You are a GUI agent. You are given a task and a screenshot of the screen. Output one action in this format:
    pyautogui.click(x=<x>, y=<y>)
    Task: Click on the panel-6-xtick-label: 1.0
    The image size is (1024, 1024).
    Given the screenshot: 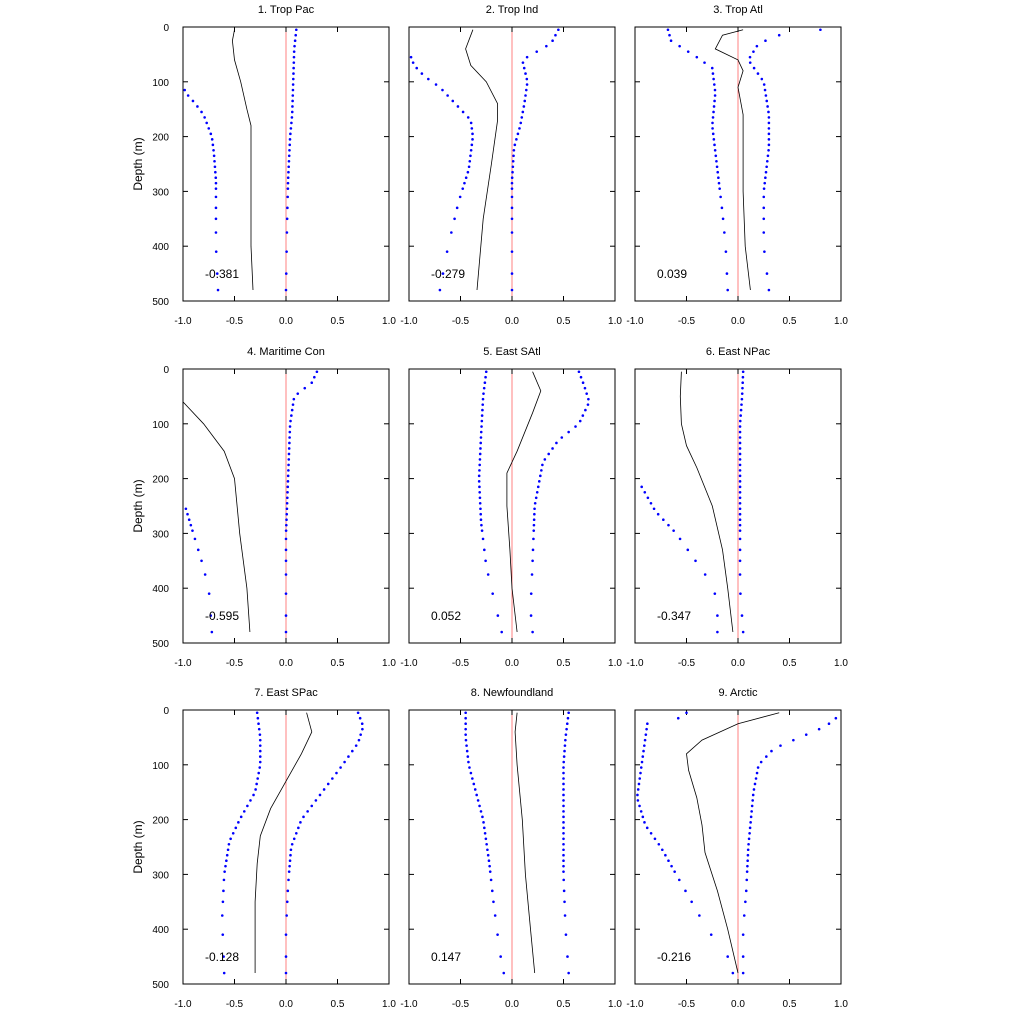 What is the action you would take?
    pyautogui.click(x=841, y=663)
    